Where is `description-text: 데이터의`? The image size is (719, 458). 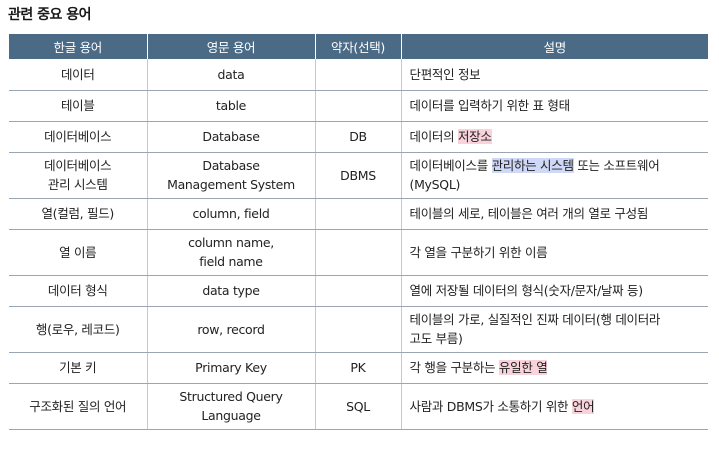
description-text: 데이터의 is located at coordinates (433, 136).